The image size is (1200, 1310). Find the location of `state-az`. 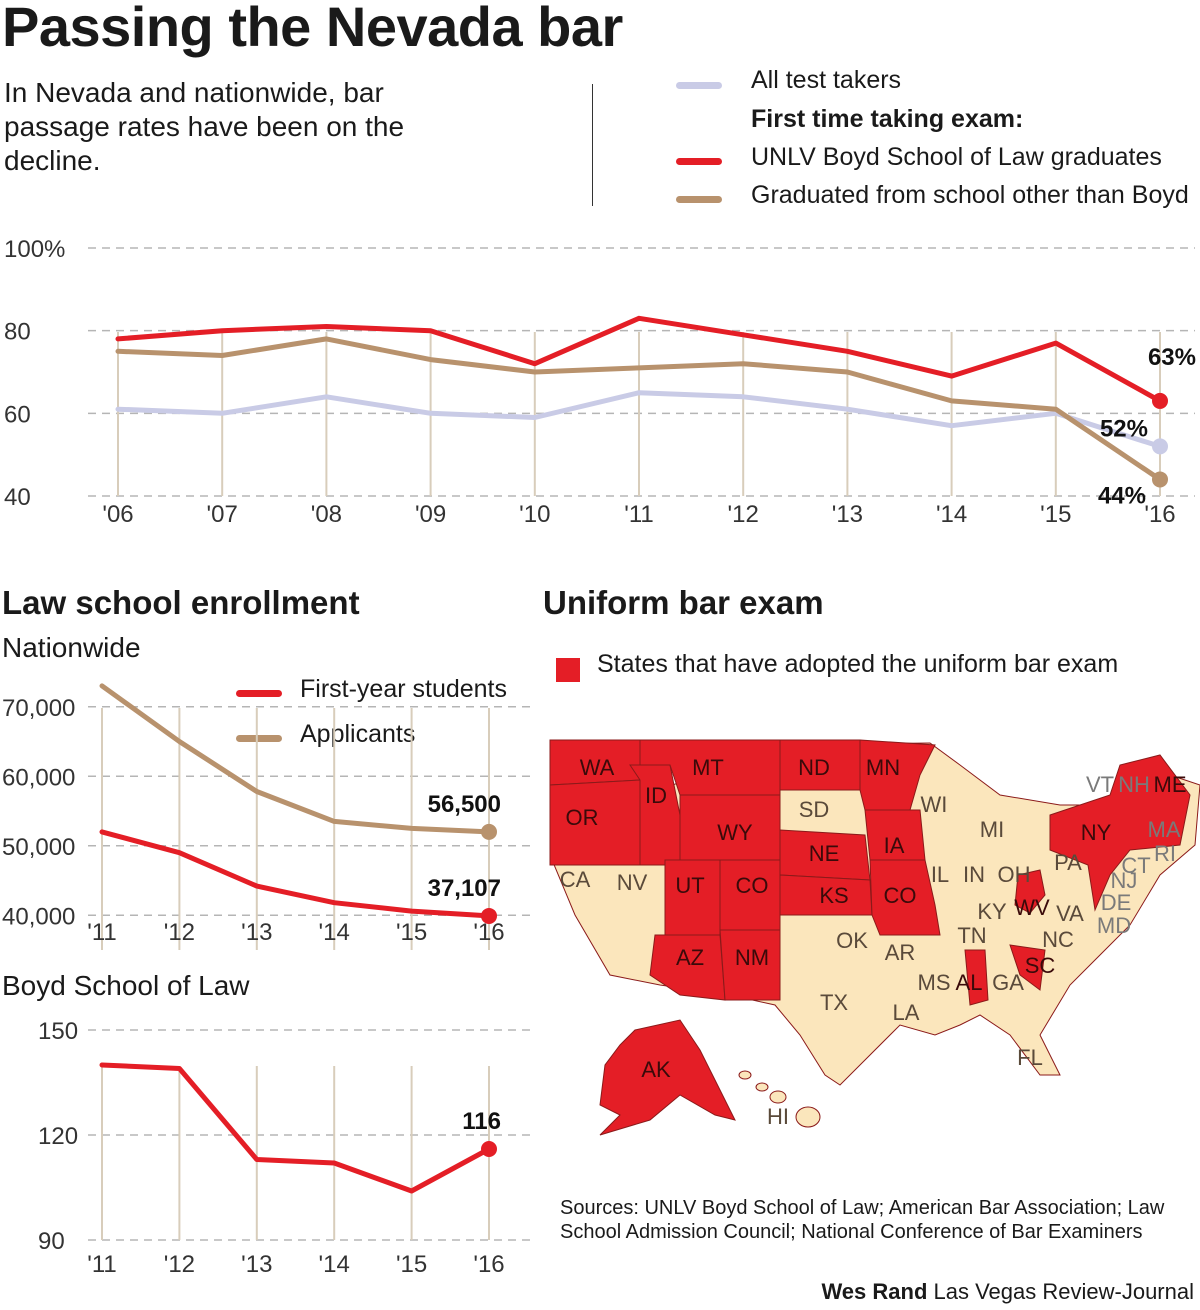

state-az is located at coordinates (687, 967).